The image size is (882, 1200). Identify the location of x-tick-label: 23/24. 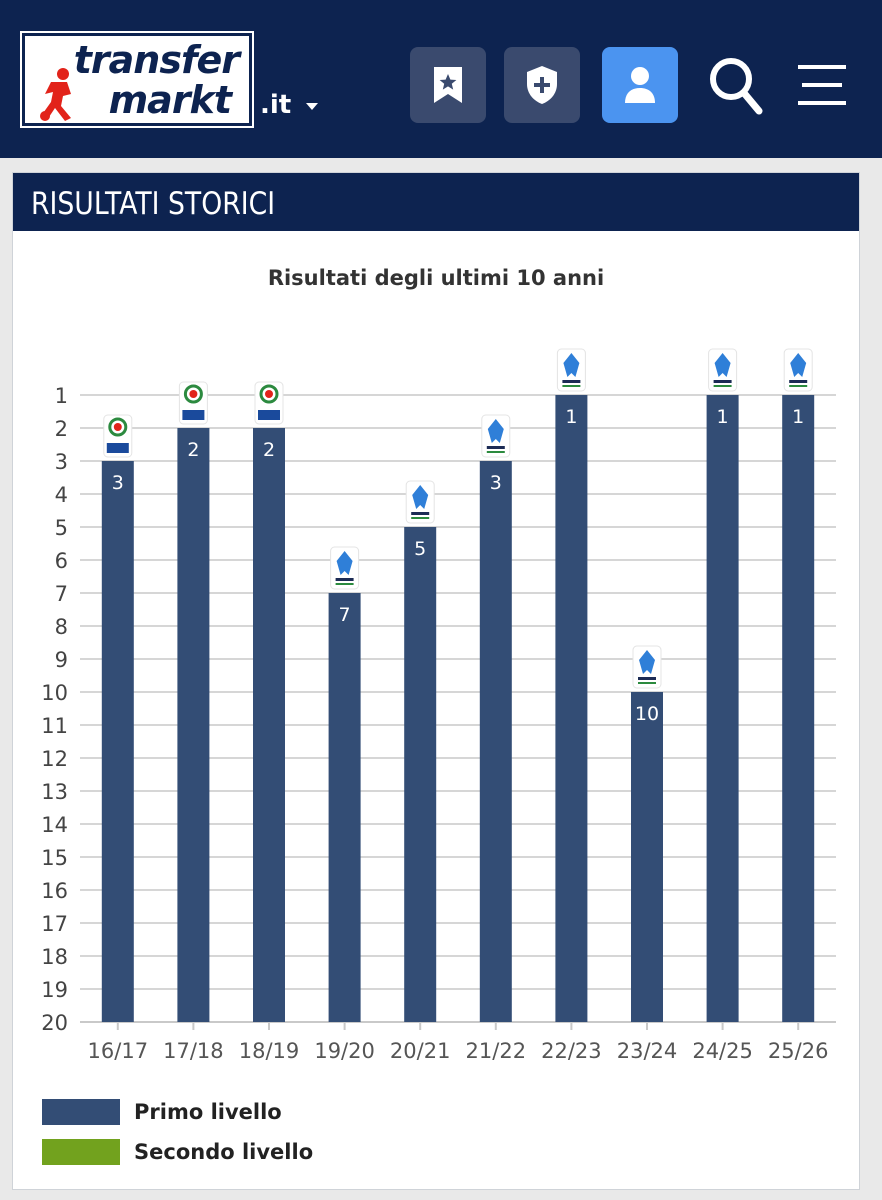
(647, 1051).